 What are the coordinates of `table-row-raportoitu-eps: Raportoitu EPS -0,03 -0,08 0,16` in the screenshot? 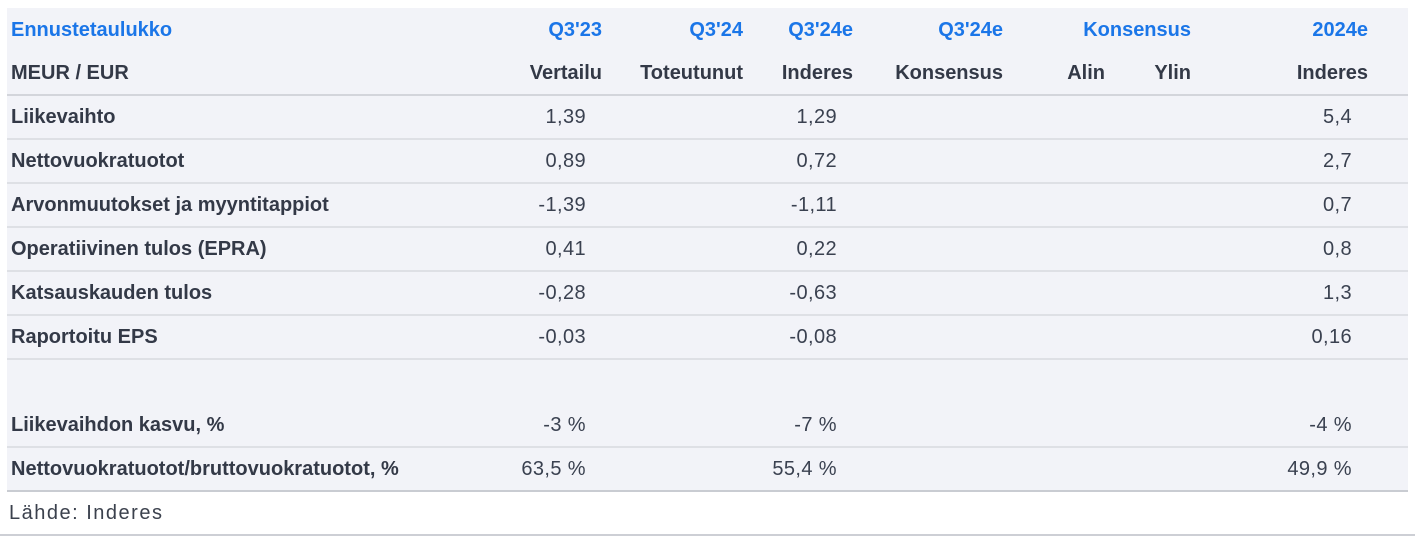 It's located at (707, 338).